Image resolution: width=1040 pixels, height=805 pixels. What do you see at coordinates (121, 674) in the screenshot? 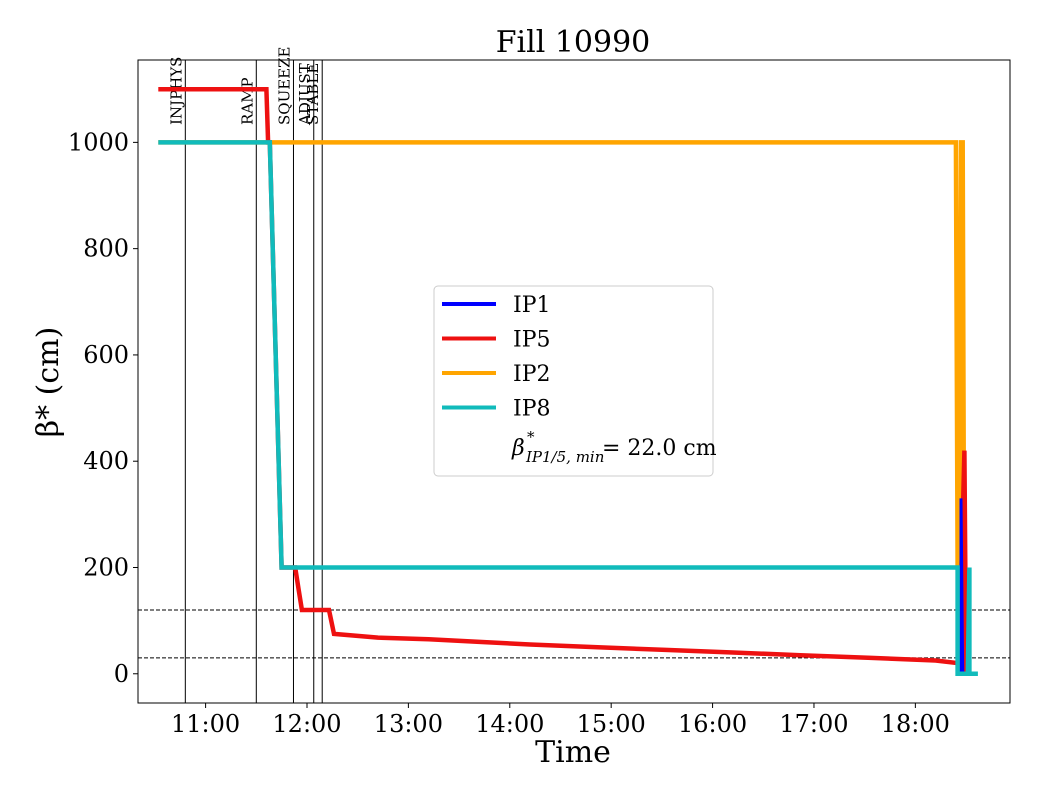
I see `y-tick-label: 0` at bounding box center [121, 674].